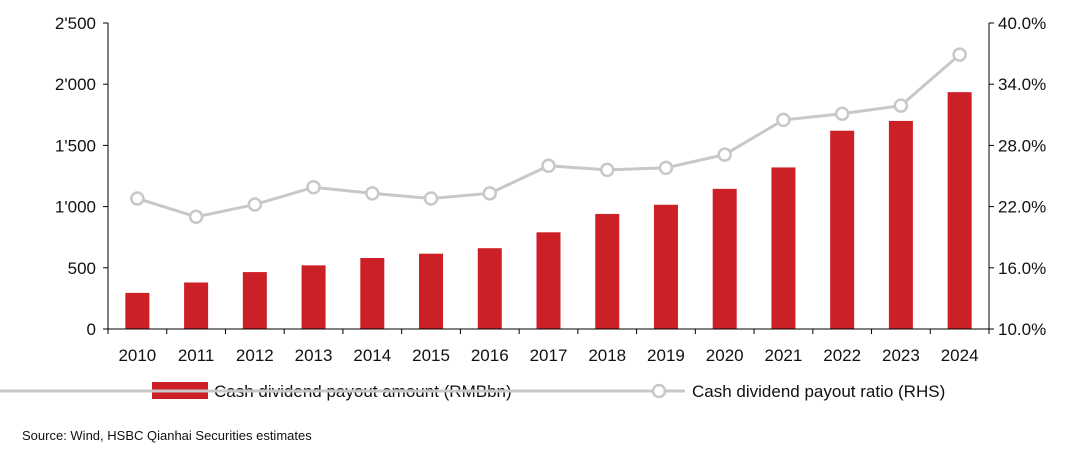  I want to click on bar-2020, so click(724, 258).